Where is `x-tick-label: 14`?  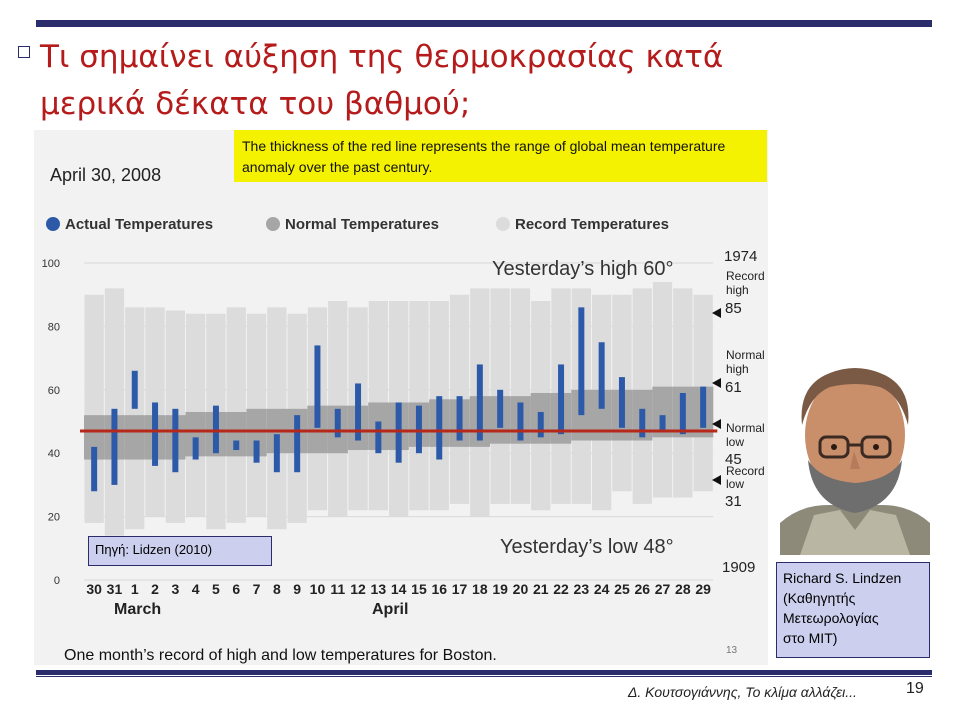 x-tick-label: 14 is located at coordinates (399, 589).